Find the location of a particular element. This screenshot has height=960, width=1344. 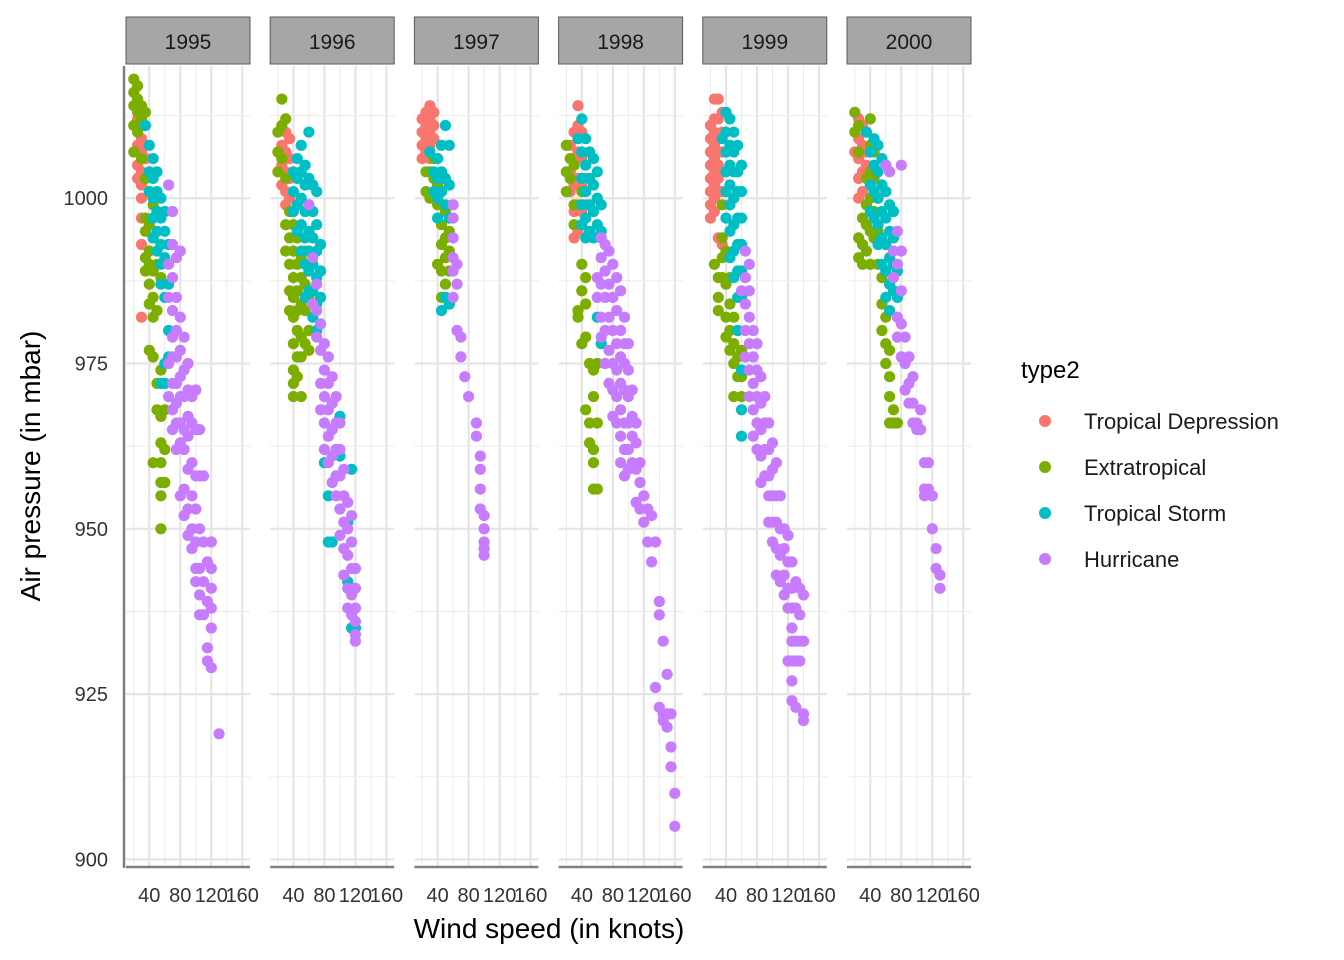

x-axis-title: Wind speed (in knots) is located at coordinates (549, 928).